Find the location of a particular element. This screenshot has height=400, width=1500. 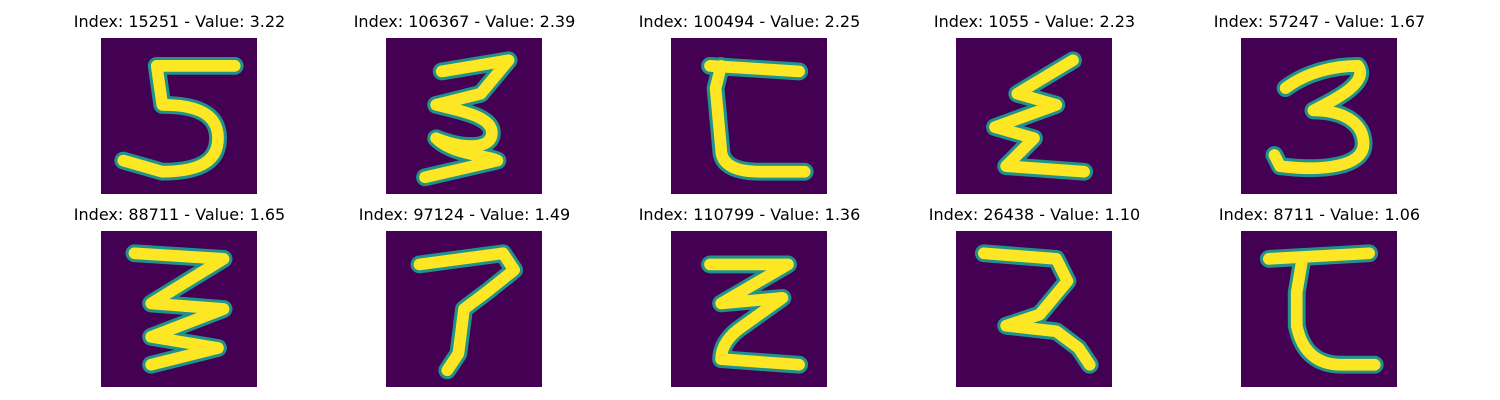

panel-4: Index: 1055 - Value: 2.23 is located at coordinates (1034, 105).